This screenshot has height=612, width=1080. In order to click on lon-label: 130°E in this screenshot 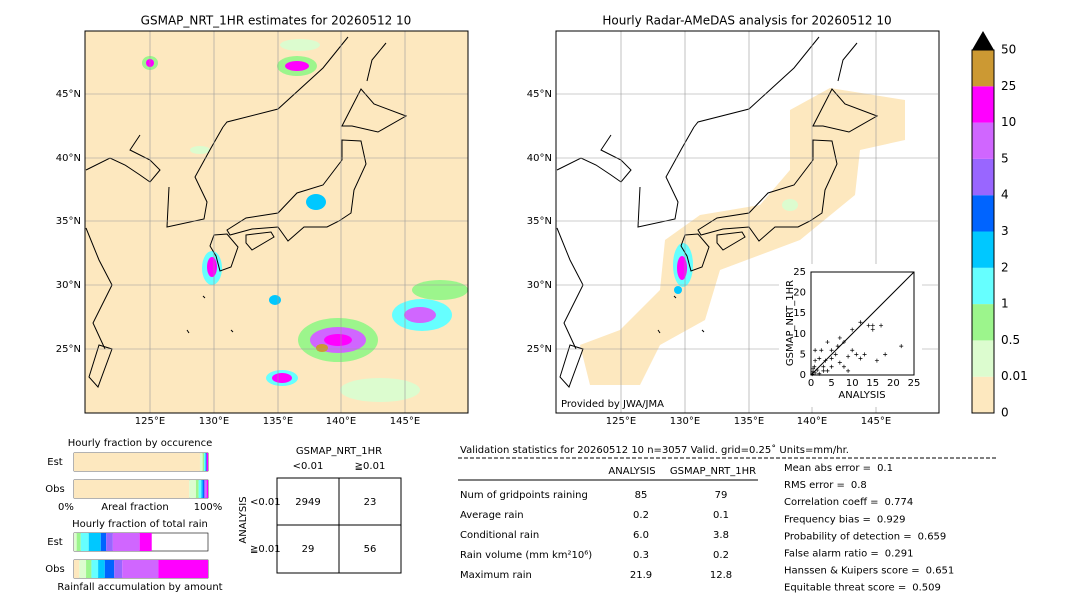, I will do `click(214, 421)`.